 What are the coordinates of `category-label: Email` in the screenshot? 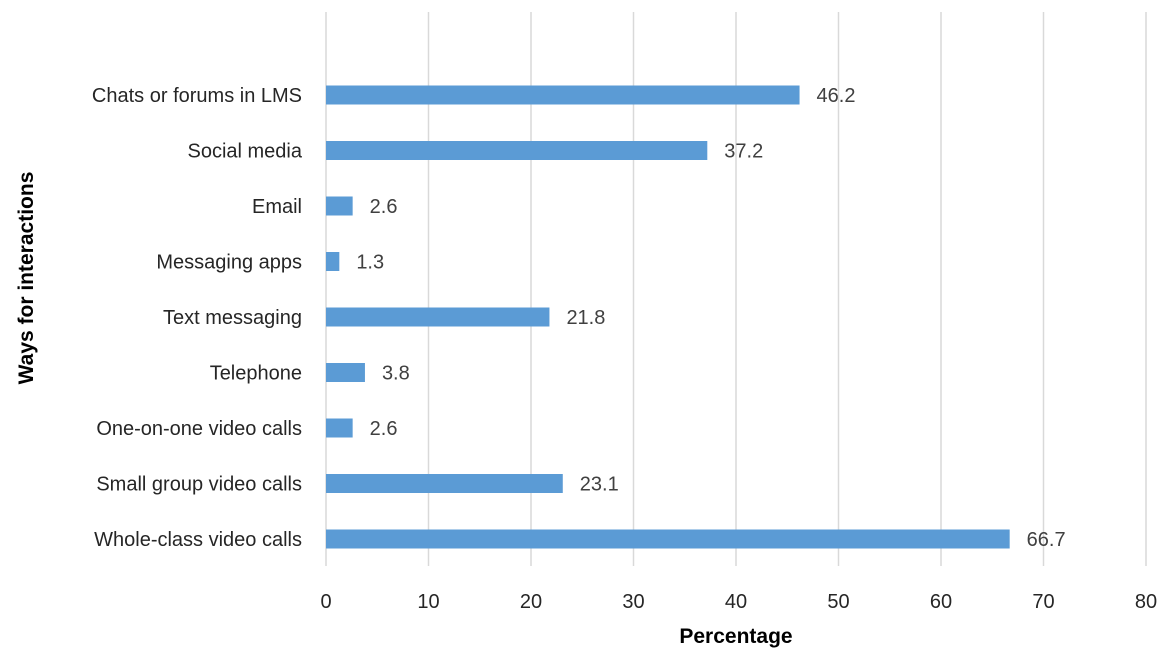 It's located at (277, 207).